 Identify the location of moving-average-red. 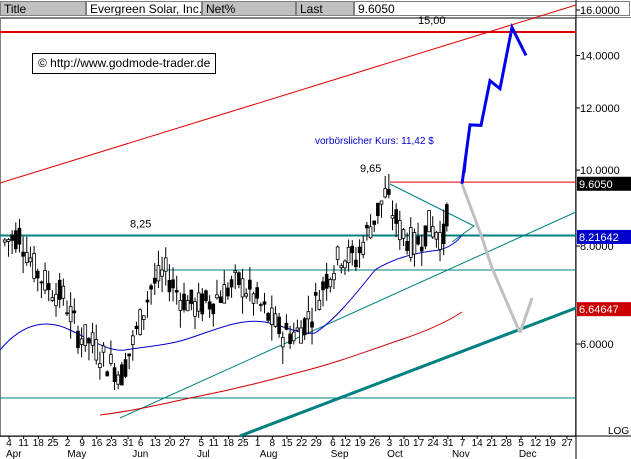
(281, 363).